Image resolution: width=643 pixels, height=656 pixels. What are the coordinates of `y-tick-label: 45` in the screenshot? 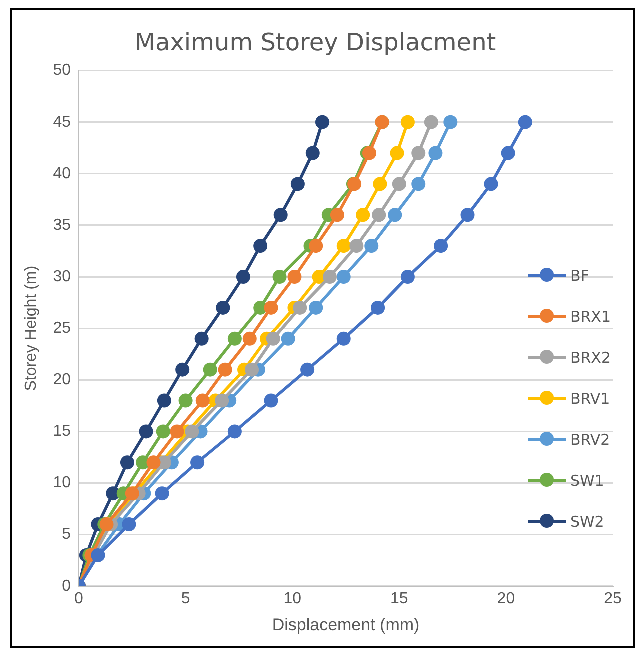 It's located at (62, 122).